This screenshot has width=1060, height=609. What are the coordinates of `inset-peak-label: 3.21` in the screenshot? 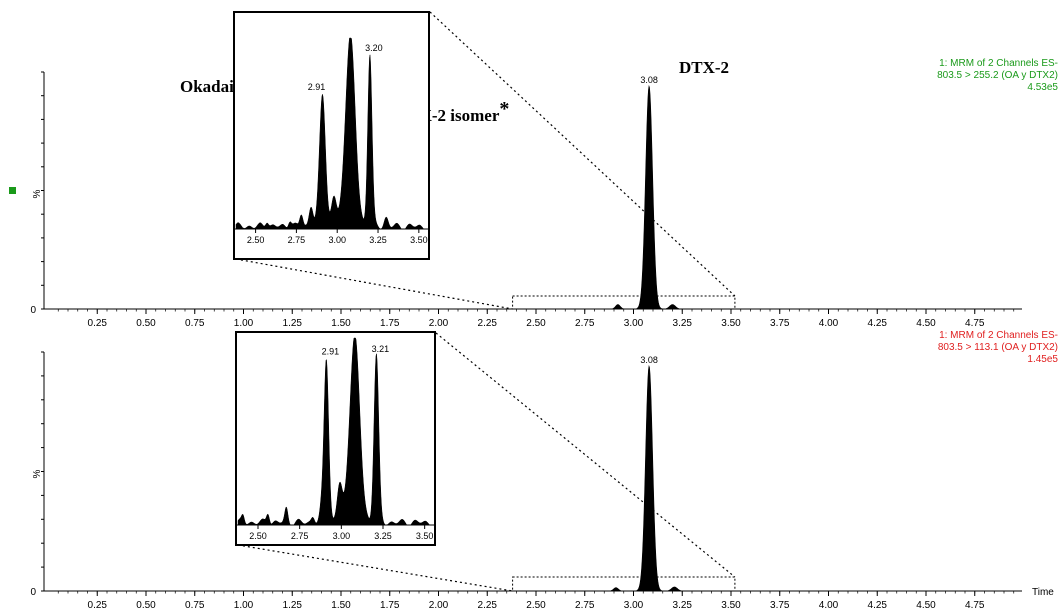 It's located at (381, 349).